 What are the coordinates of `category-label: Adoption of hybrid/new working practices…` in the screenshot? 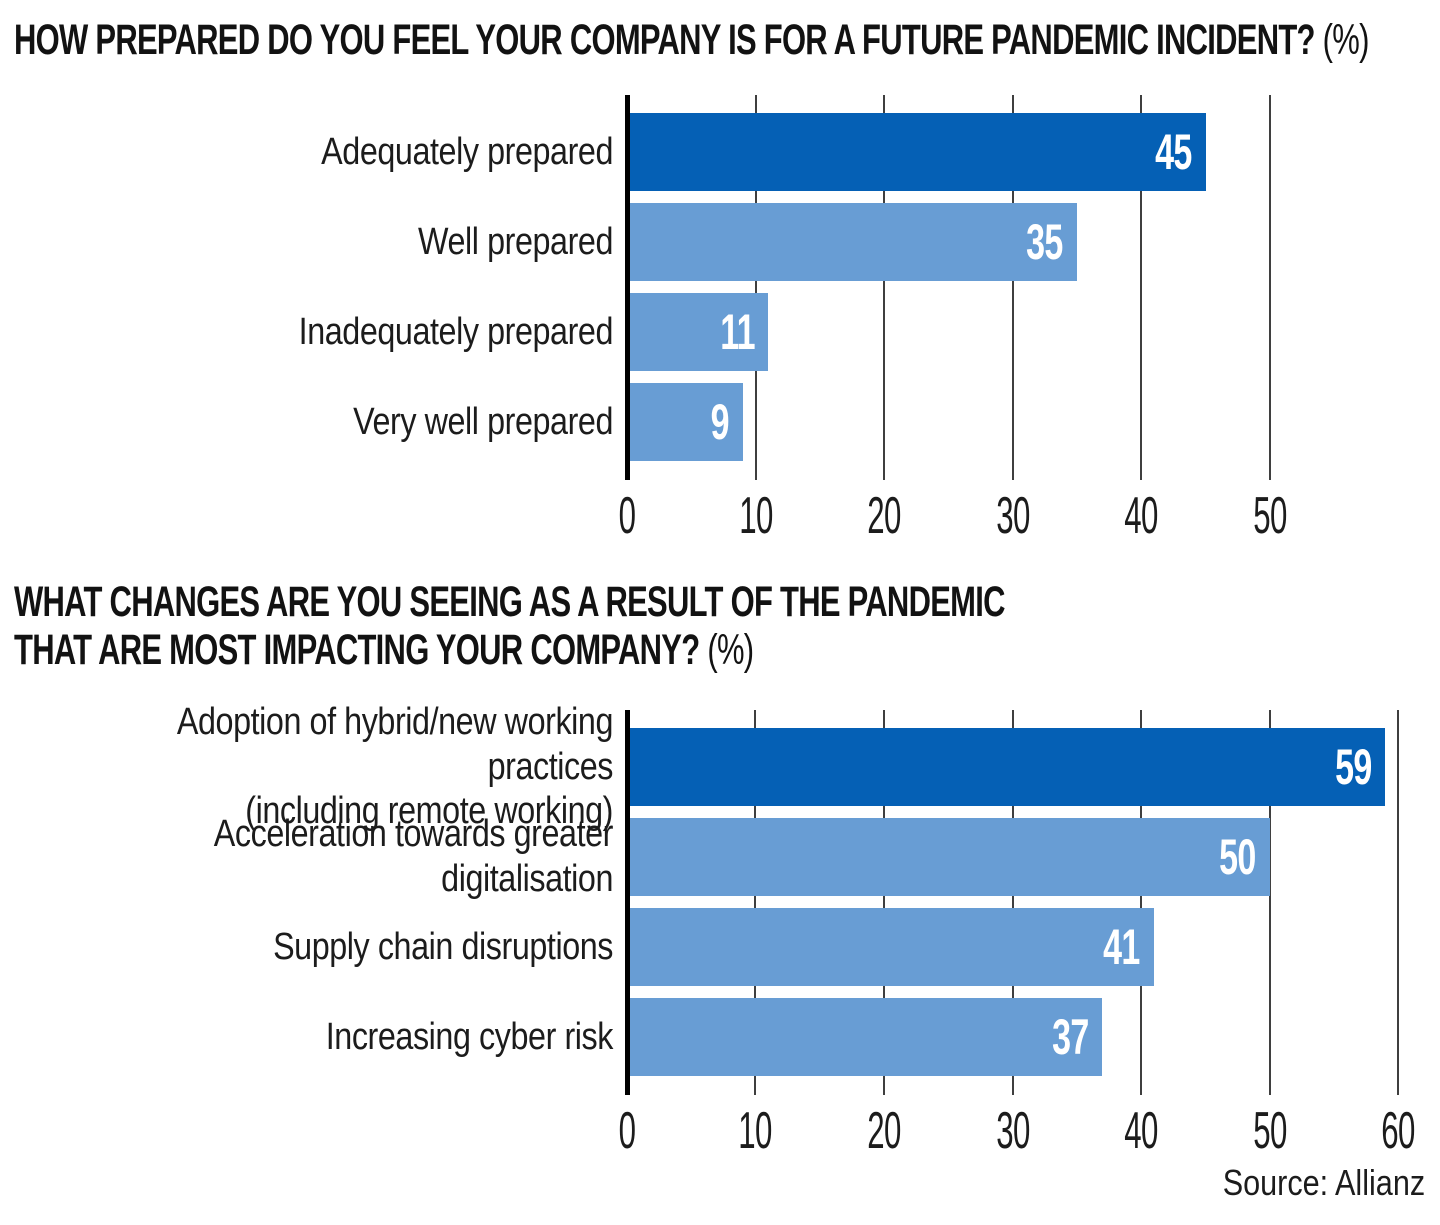 It's located at (395, 766).